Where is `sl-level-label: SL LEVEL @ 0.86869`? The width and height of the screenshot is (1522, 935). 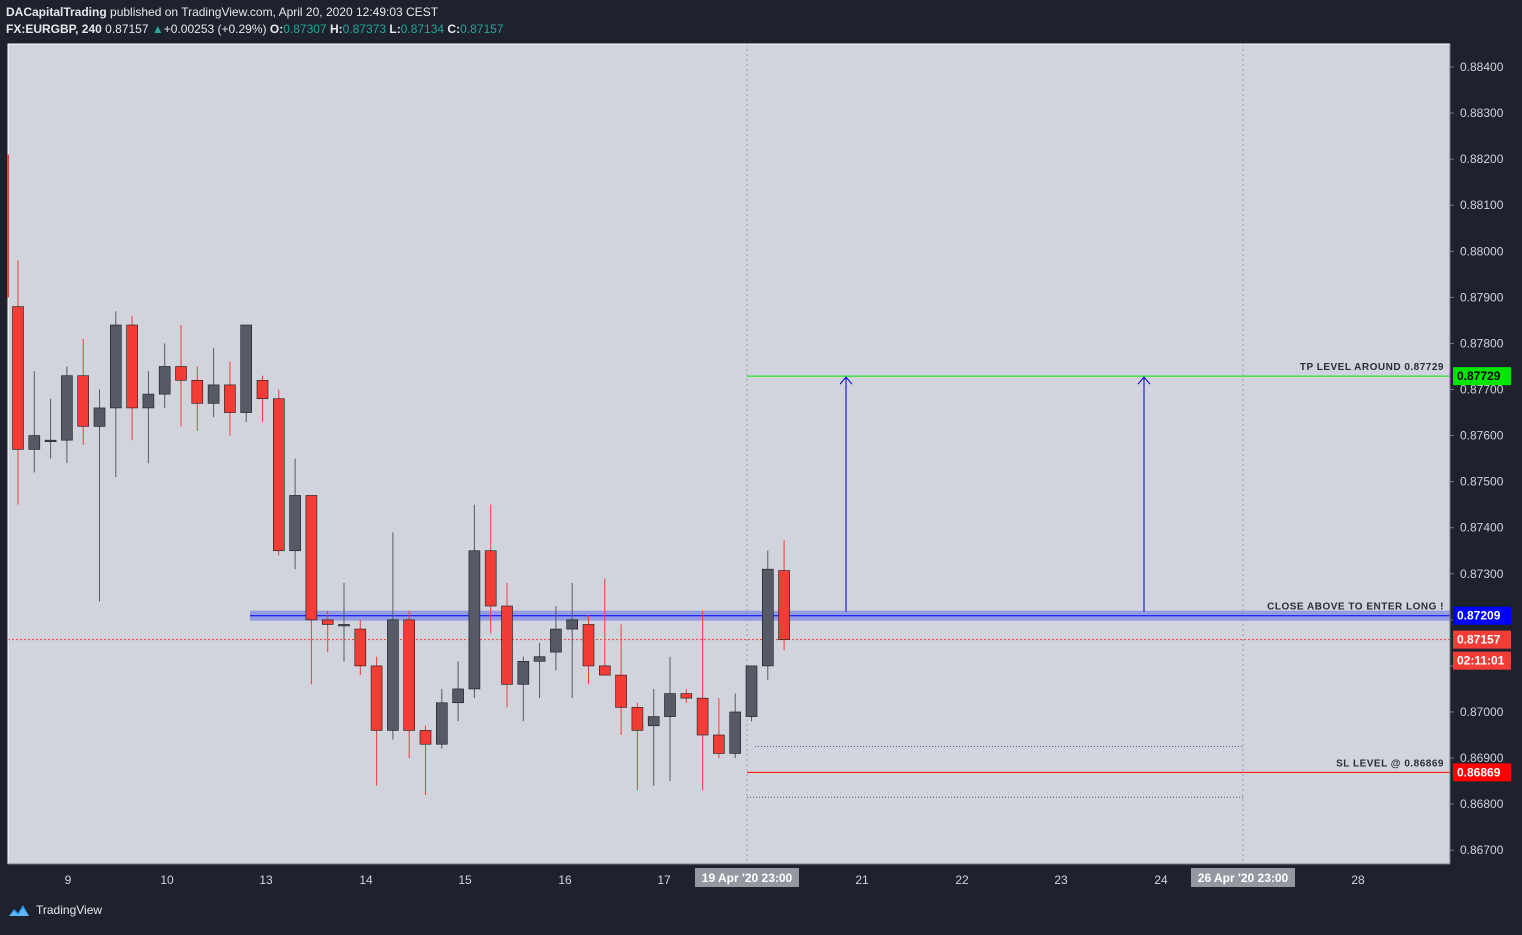
sl-level-label: SL LEVEL @ 0.86869 is located at coordinates (1390, 763).